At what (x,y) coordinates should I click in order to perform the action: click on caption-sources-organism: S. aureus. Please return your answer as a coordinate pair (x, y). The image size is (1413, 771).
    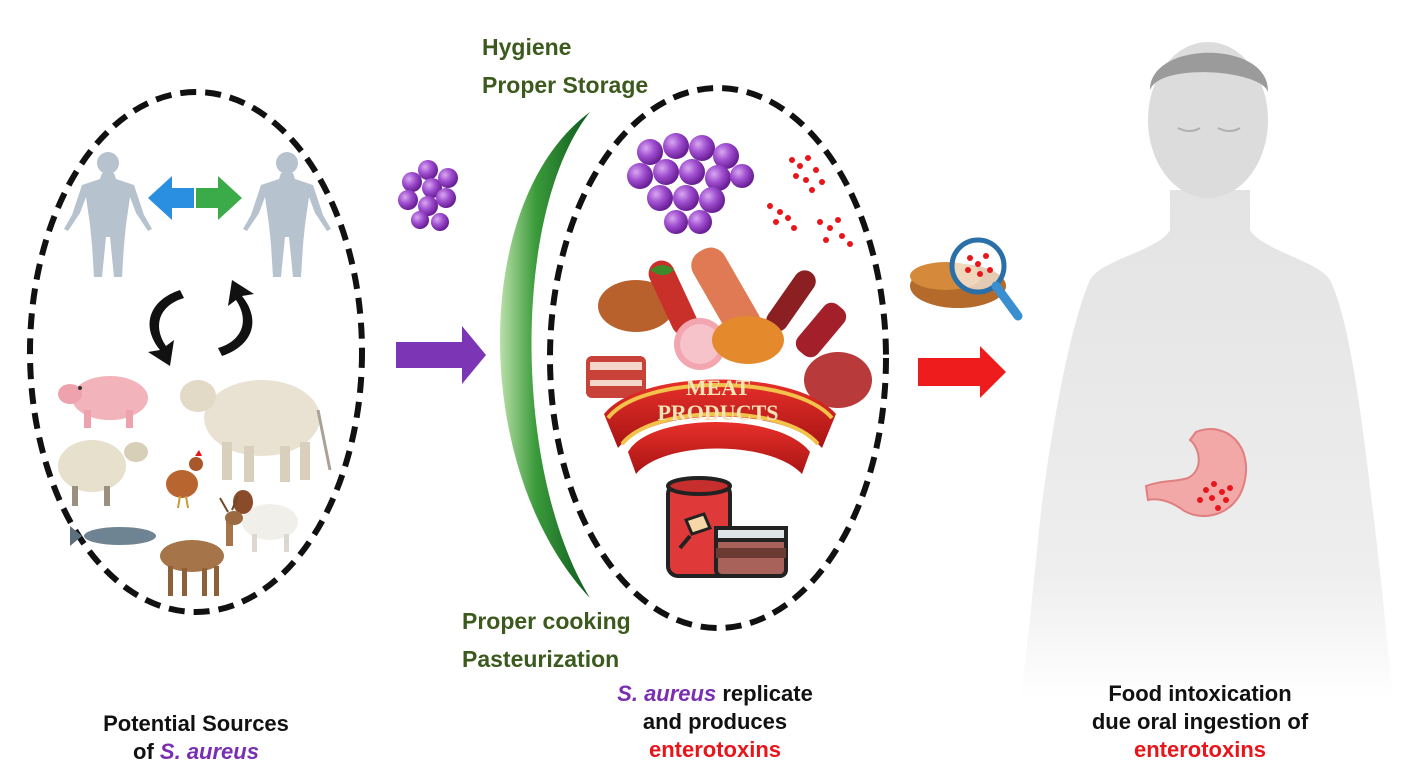
    Looking at the image, I should click on (209, 751).